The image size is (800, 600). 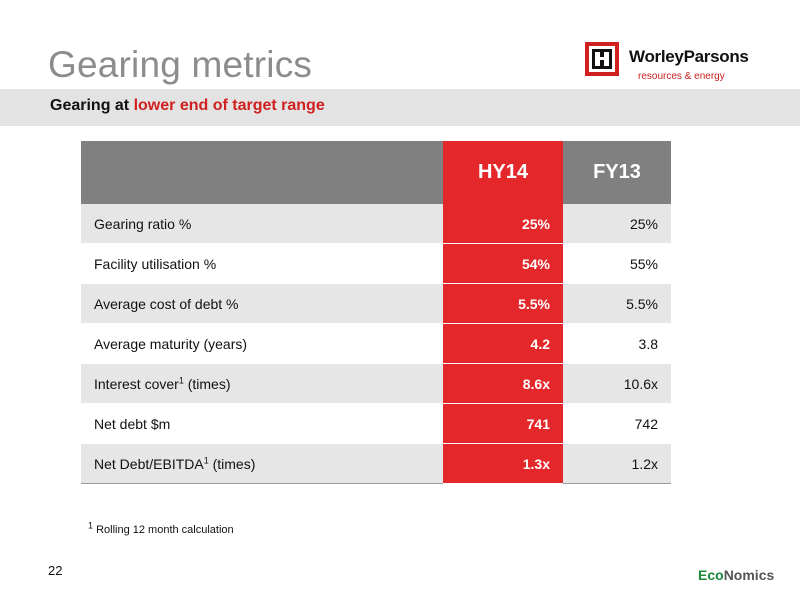 I want to click on column-header-fy13: FY13, so click(x=617, y=172).